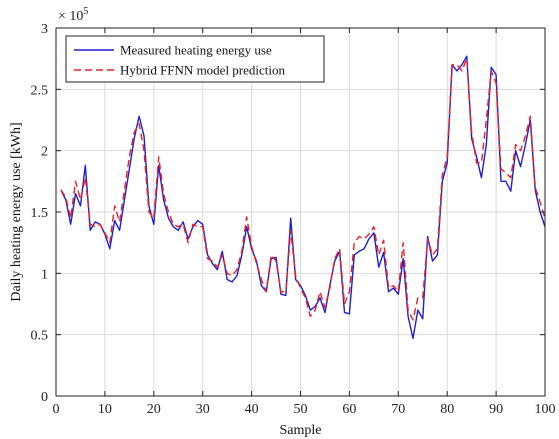  Describe the element at coordinates (44, 274) in the screenshot. I see `y-tick-label: 1` at that location.